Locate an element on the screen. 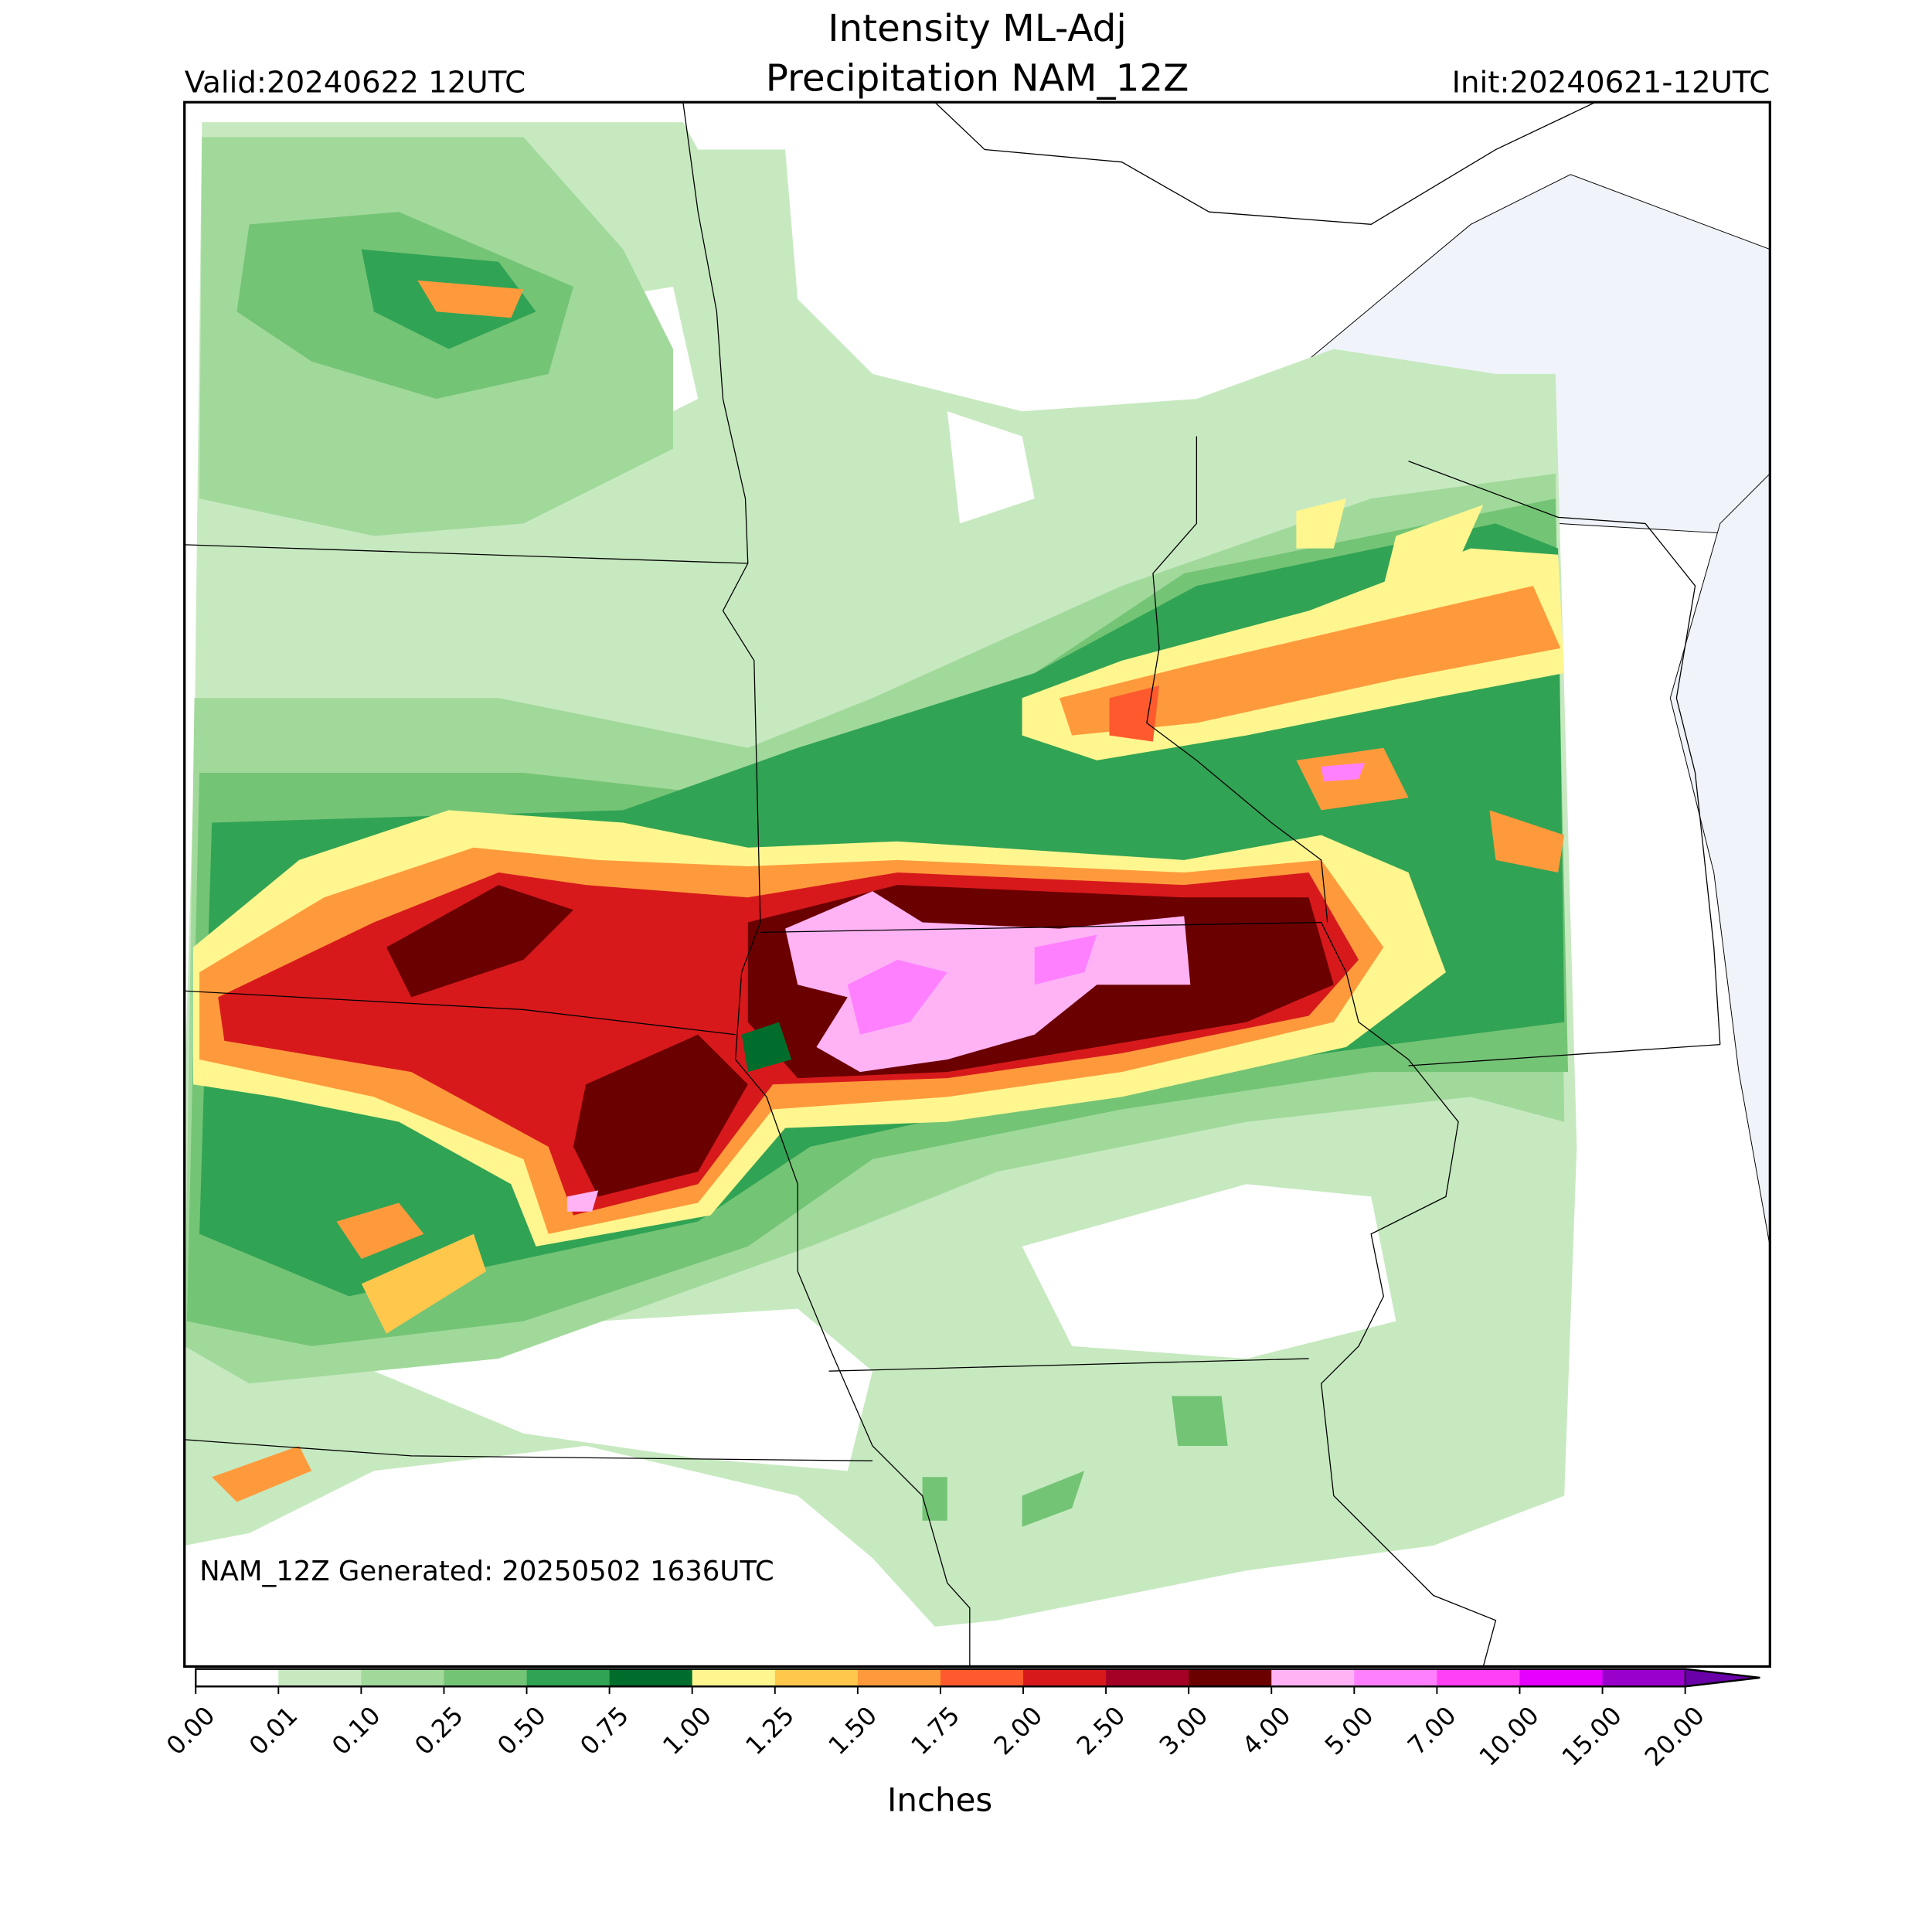 This screenshot has width=1932, height=1932. colorbar-tick-label: 15.00 is located at coordinates (1592, 1737).